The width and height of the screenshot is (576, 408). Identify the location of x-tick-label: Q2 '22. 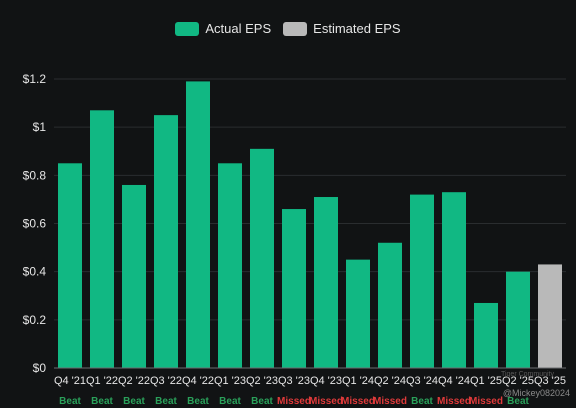
(134, 381).